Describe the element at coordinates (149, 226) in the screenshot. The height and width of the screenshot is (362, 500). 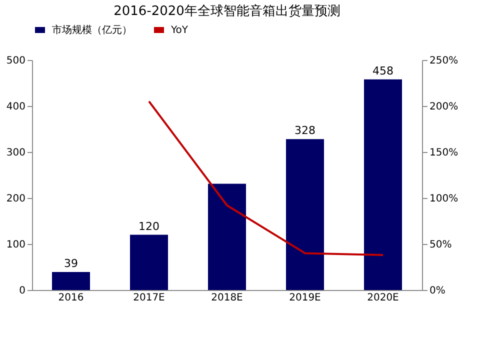
I see `data-label: 120` at that location.